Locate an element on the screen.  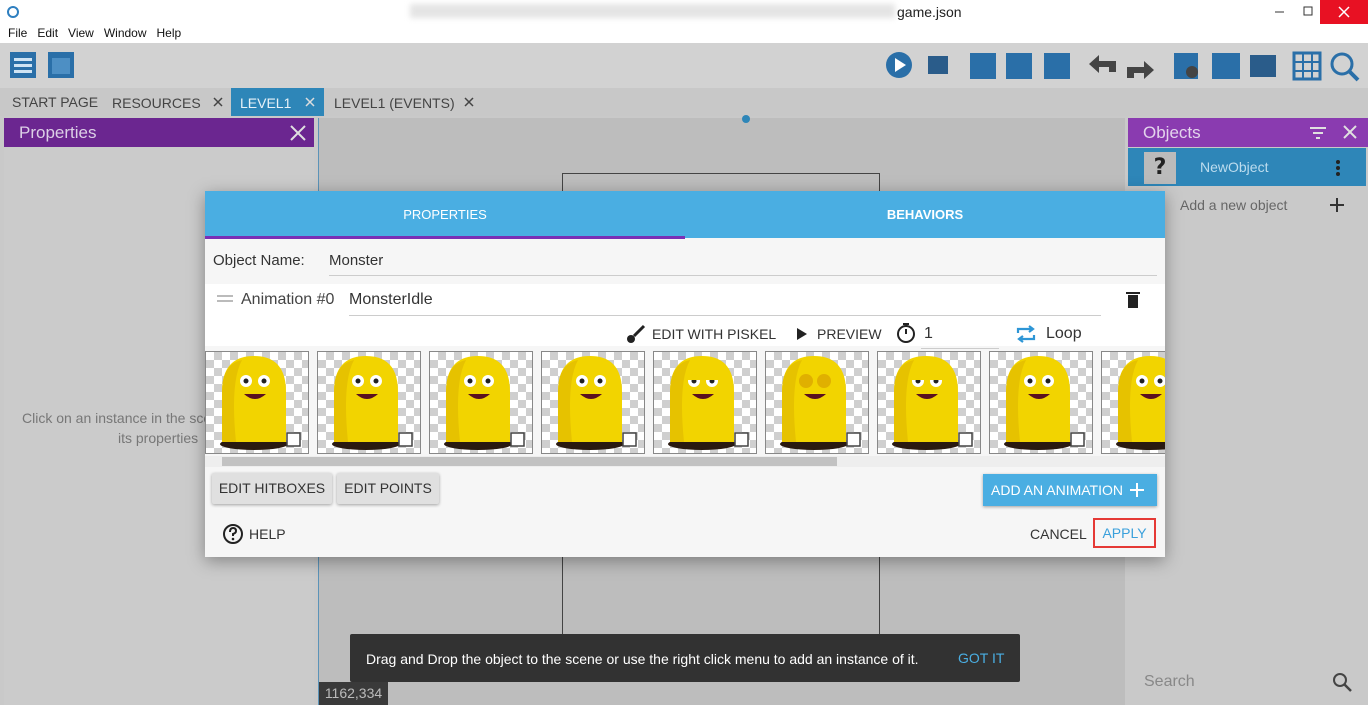
menu-item: File is located at coordinates (18, 33).